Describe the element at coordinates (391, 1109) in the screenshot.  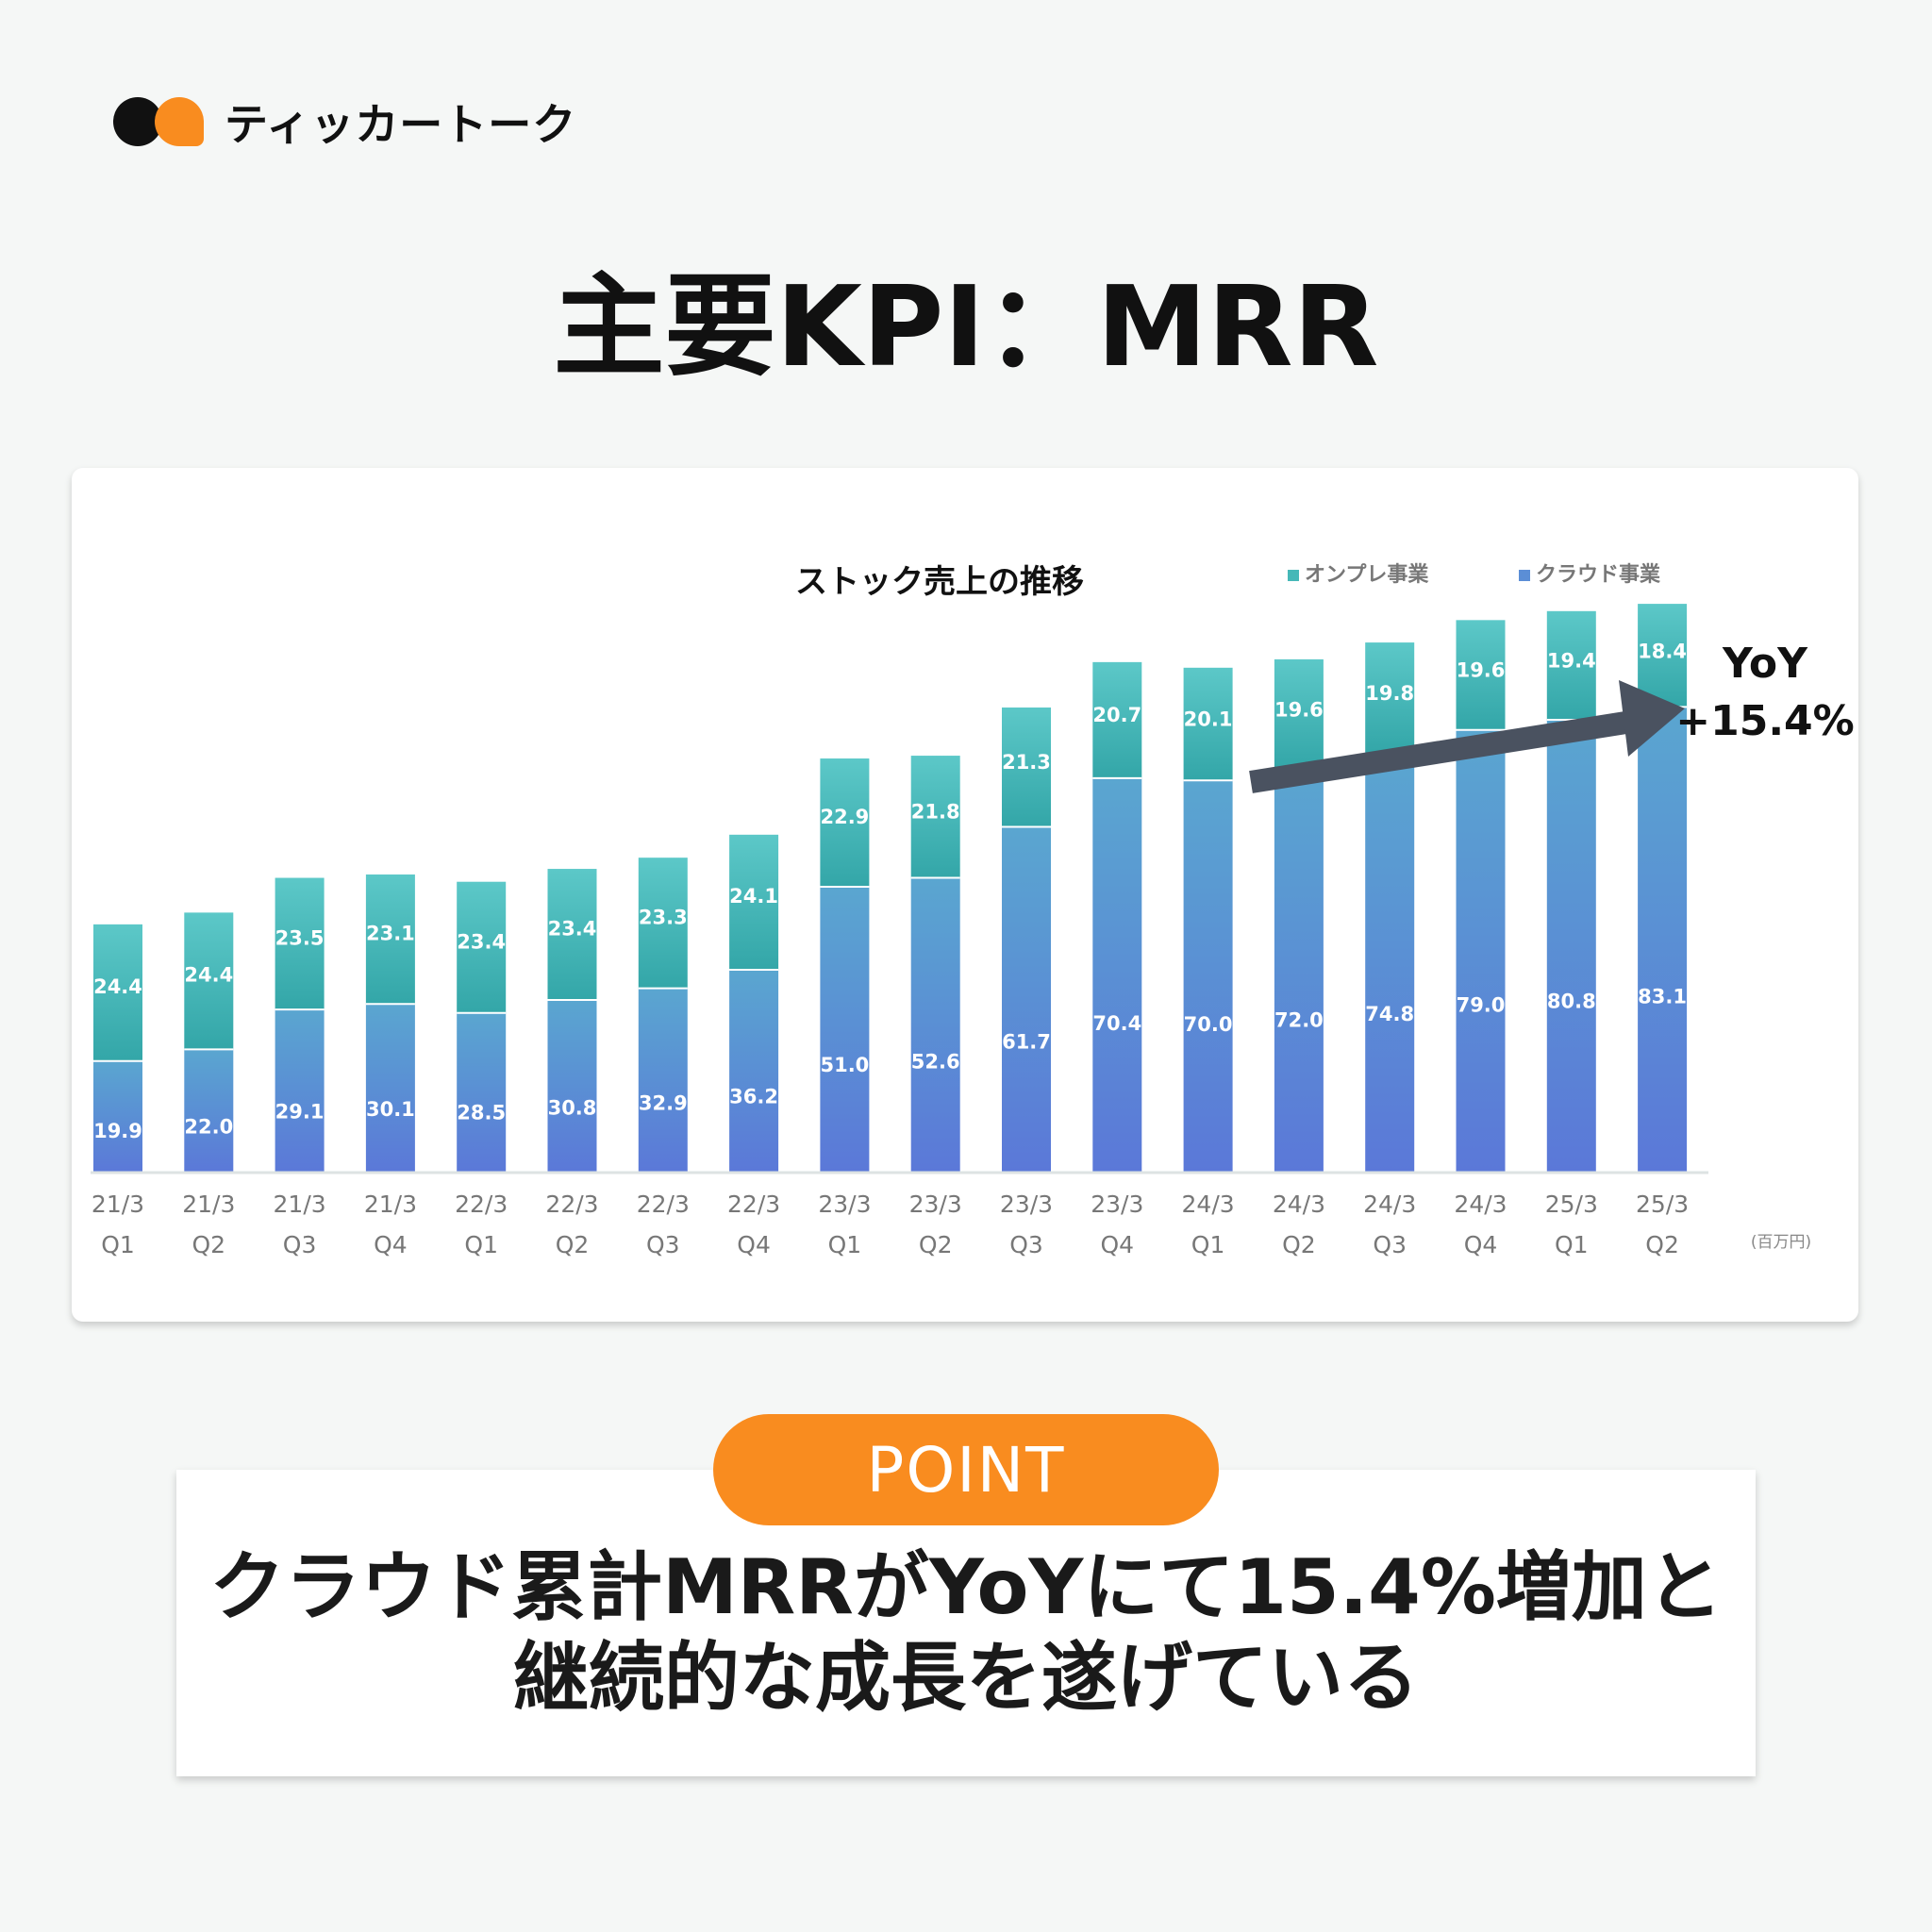
I see `data-label-cloud: 30.1` at that location.